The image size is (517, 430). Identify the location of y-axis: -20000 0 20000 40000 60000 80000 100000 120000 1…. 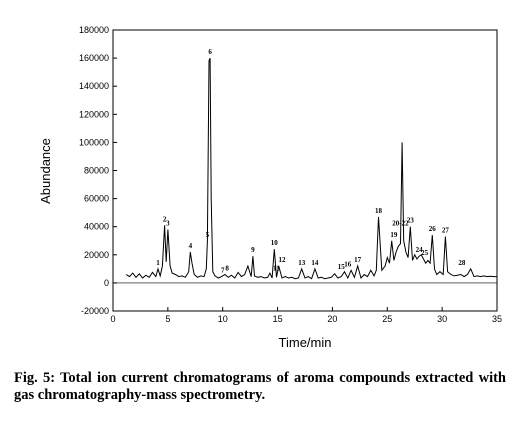
(98, 170).